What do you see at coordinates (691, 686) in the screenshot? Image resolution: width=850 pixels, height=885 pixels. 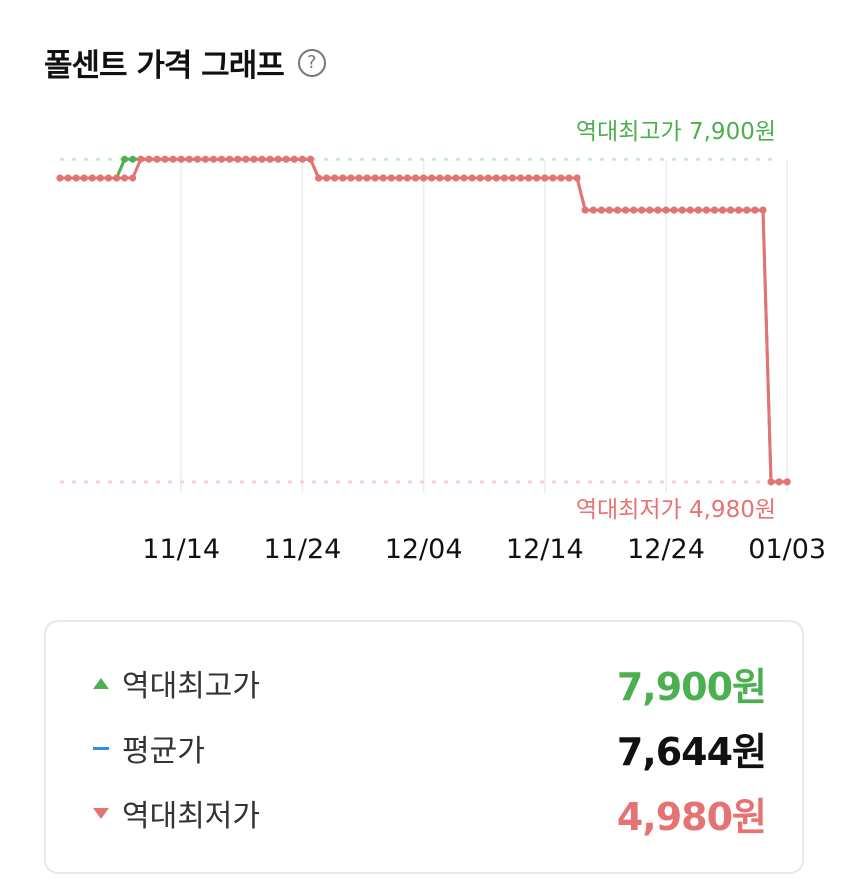 I see `summary-value-high: 7,900원` at bounding box center [691, 686].